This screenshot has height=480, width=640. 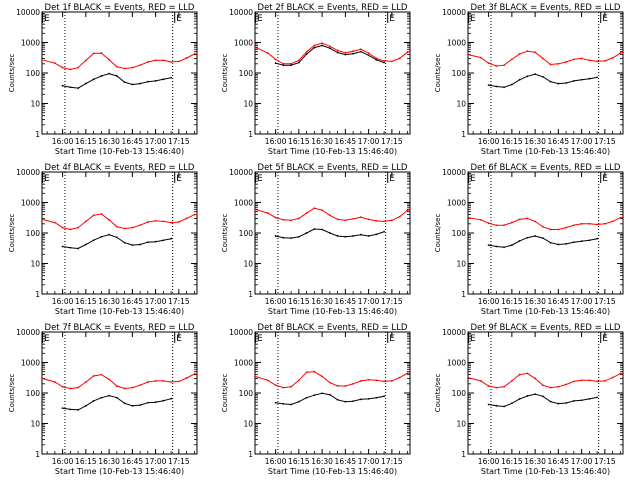 What do you see at coordinates (225, 393) in the screenshot?
I see `y-axis-label: Counts/sec` at bounding box center [225, 393].